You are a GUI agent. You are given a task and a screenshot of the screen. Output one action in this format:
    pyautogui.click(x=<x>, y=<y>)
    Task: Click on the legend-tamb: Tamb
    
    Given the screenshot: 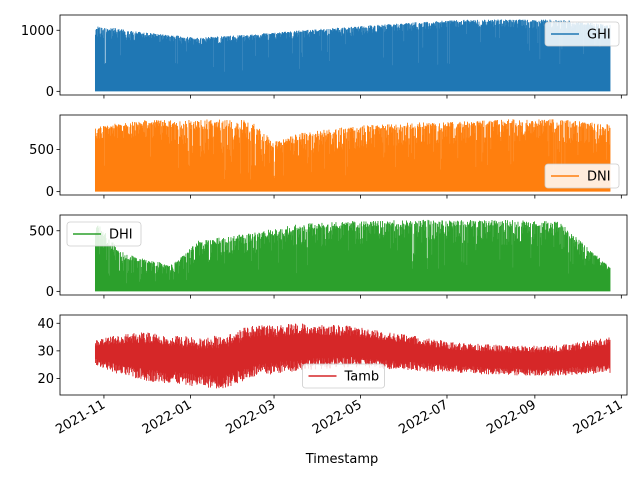 What is the action you would take?
    pyautogui.click(x=343, y=376)
    